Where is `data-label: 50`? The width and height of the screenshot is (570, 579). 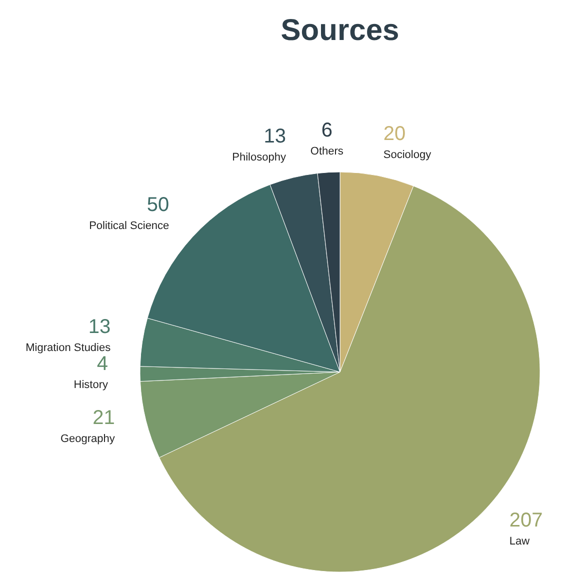
data-label: 50 is located at coordinates (158, 205).